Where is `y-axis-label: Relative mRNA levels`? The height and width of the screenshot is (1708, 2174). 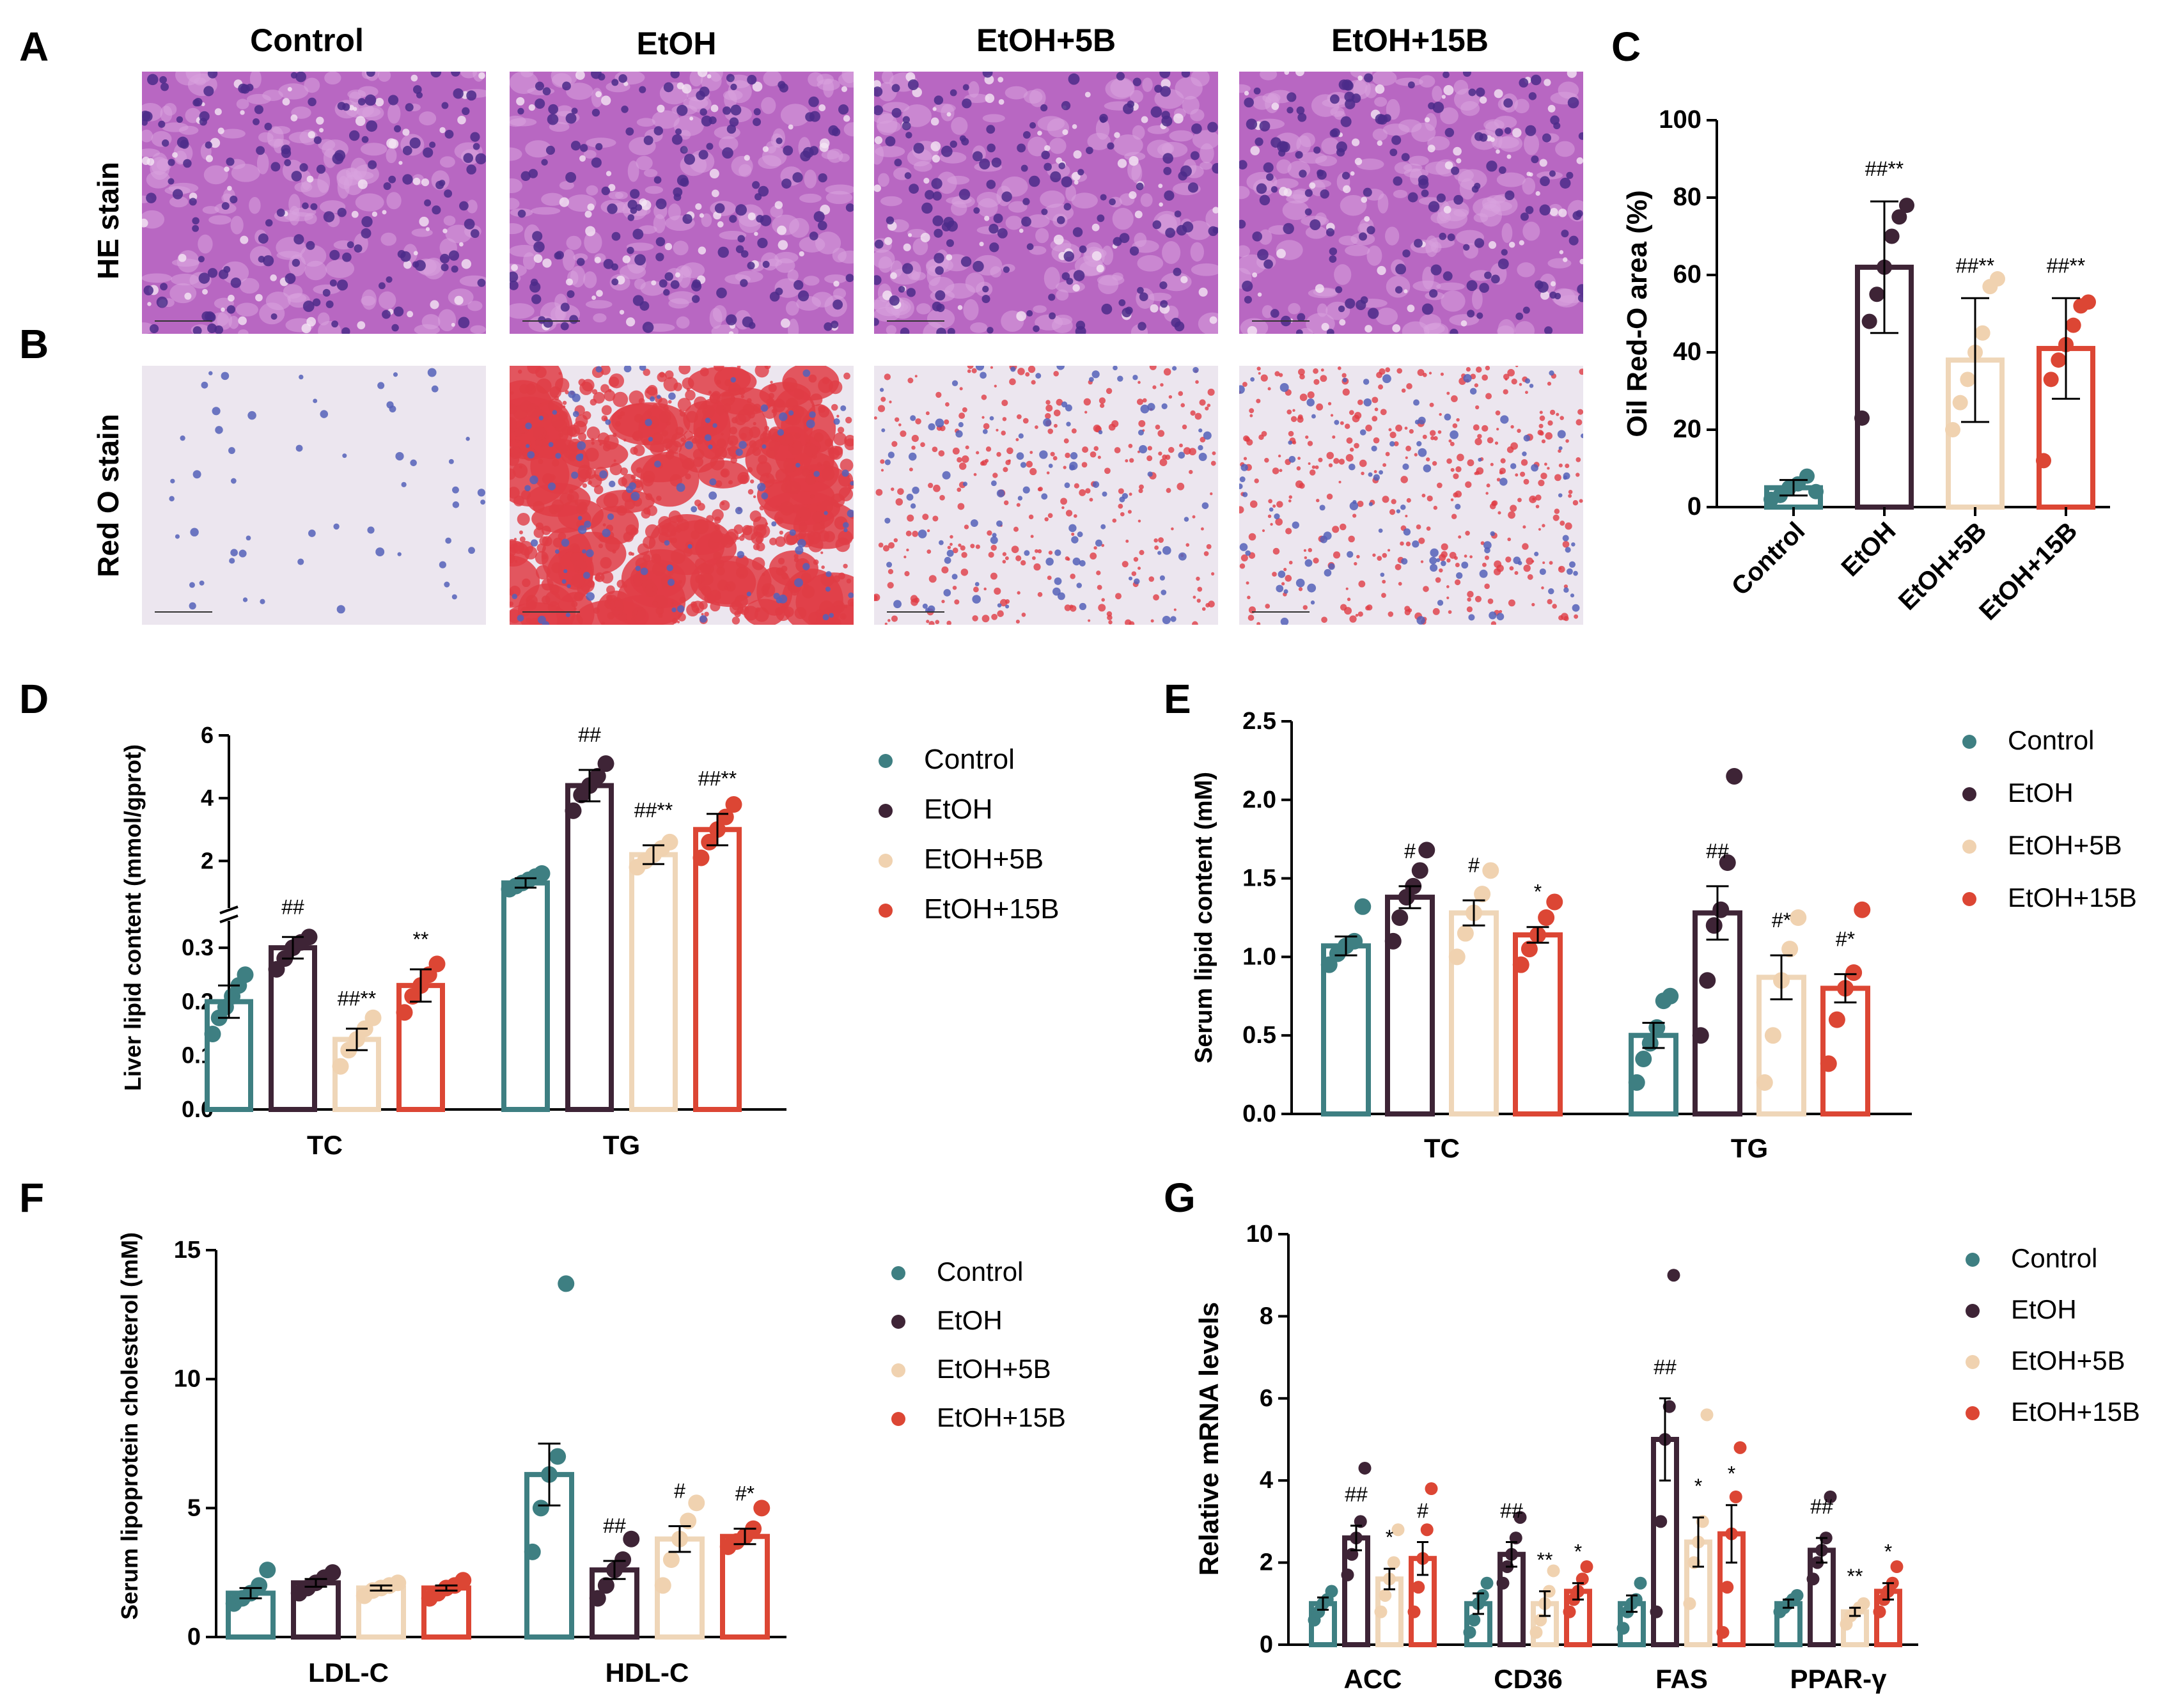
y-axis-label: Relative mRNA levels is located at coordinates (1209, 1439).